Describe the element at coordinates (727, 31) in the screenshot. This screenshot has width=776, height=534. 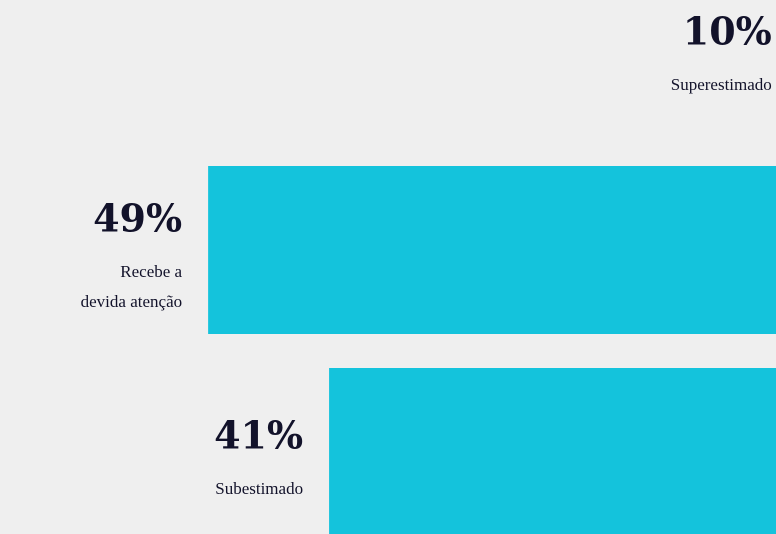
I see `value-label: 10%` at that location.